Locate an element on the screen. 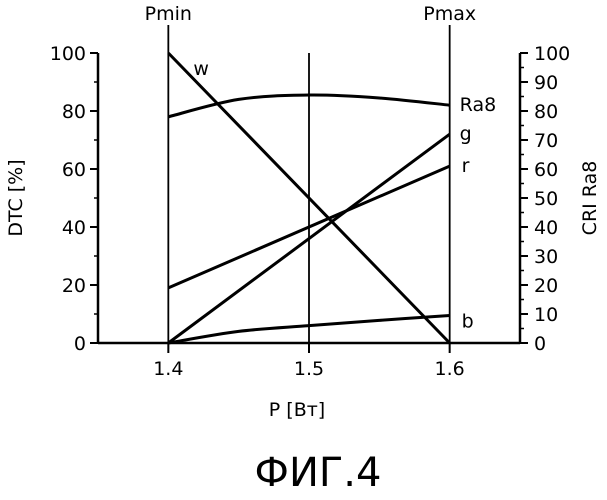 The width and height of the screenshot is (607, 500). y2-tick-label: 20 is located at coordinates (546, 286).